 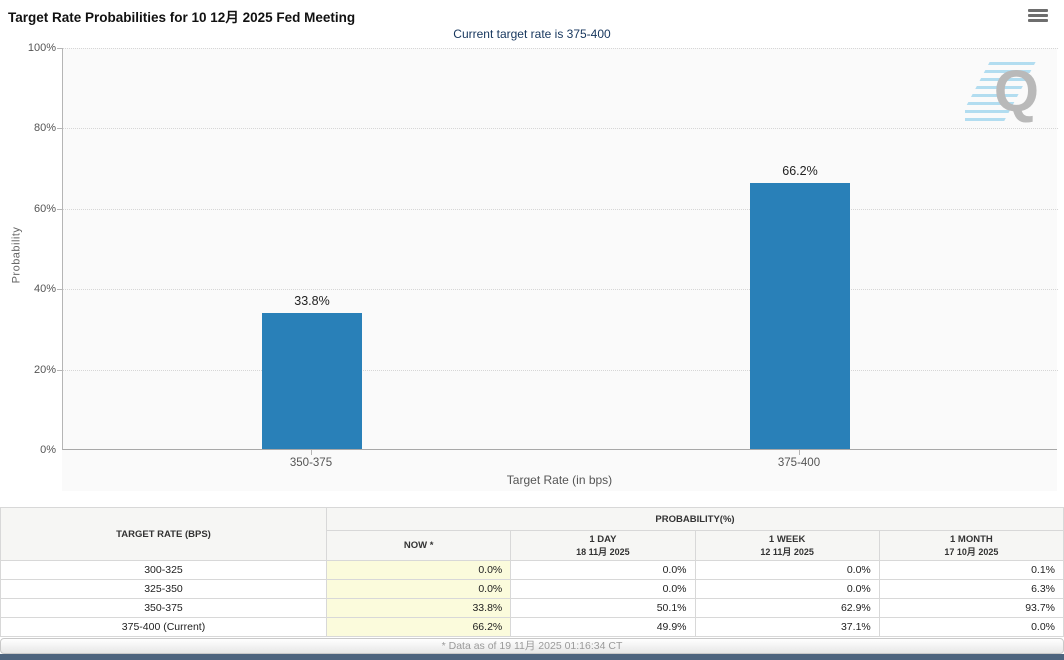 I want to click on bottom-accent-strip, so click(x=532, y=657).